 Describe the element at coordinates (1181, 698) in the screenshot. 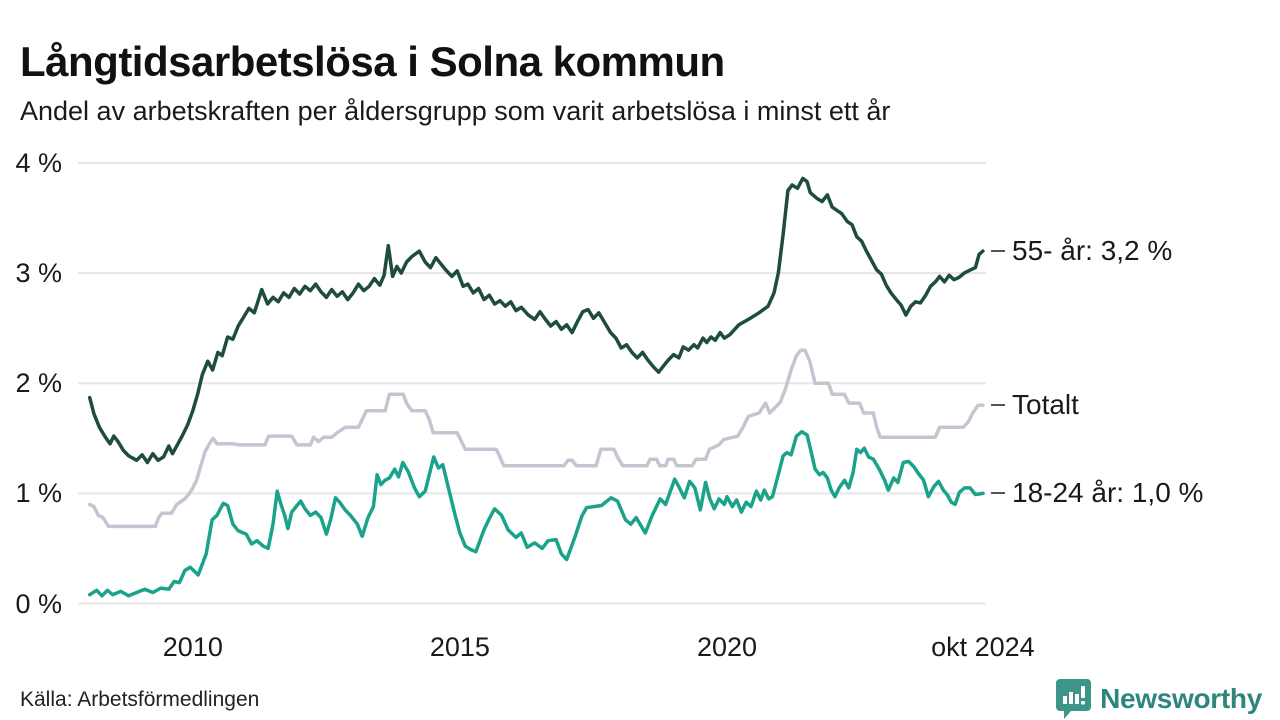

I see `newsworthy-wordmark: Newsworthy` at that location.